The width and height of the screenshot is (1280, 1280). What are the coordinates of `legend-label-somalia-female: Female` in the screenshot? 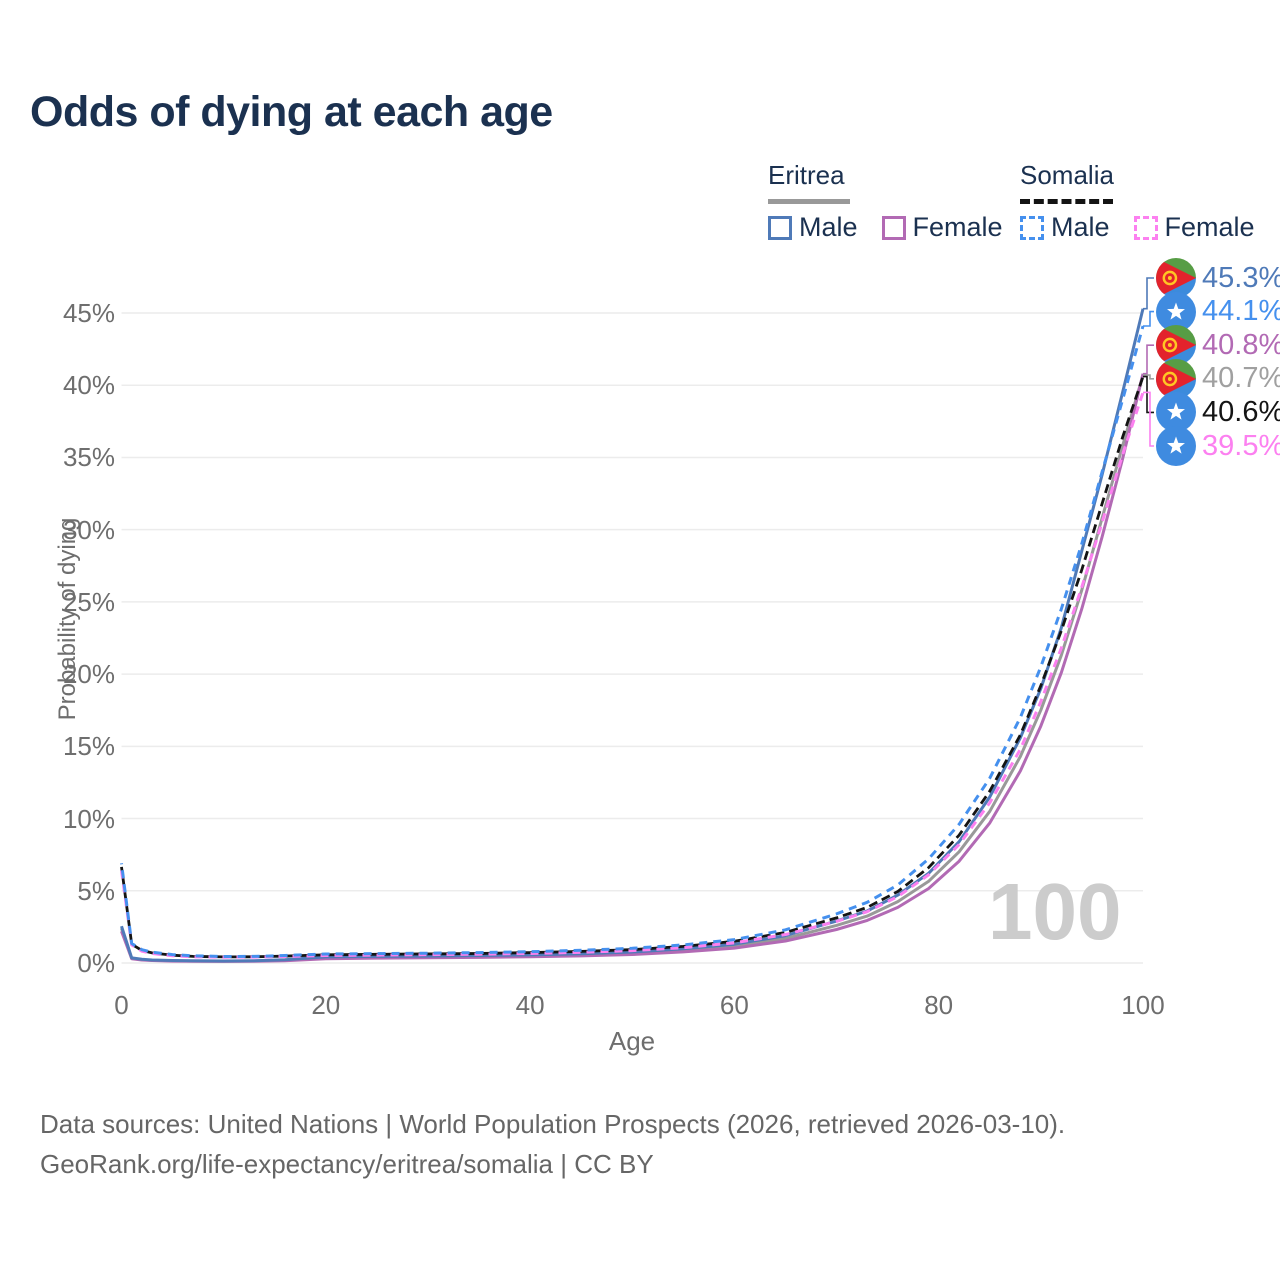 It's located at (1209, 227).